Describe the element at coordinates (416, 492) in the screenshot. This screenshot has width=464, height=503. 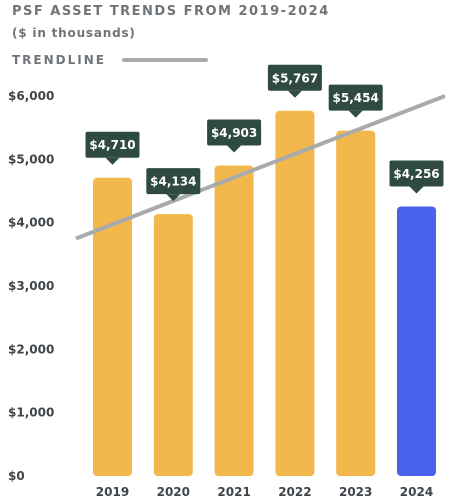
I see `x-tick-label: 2024` at that location.